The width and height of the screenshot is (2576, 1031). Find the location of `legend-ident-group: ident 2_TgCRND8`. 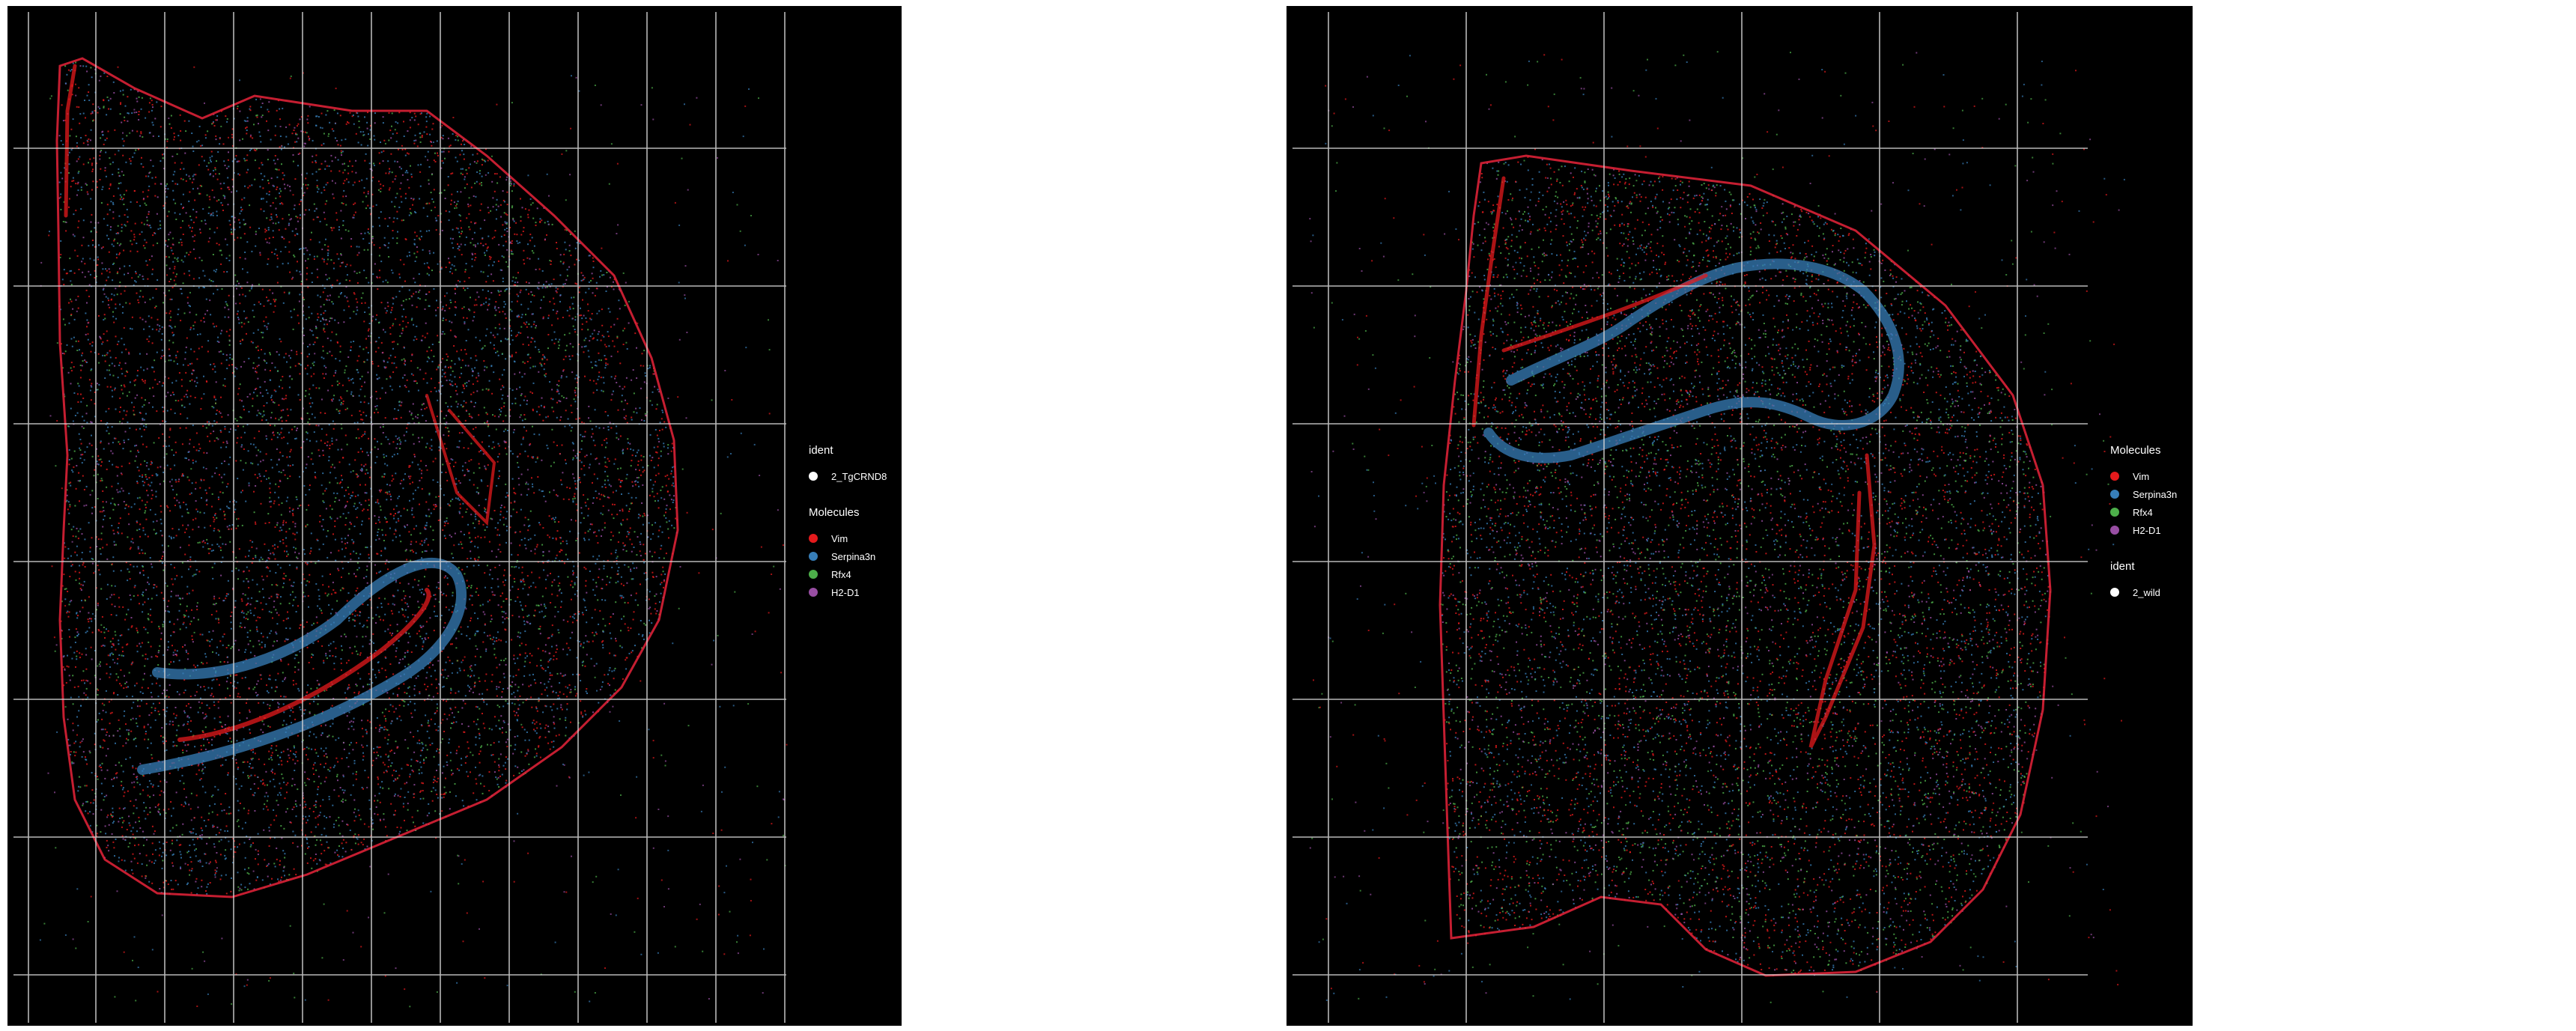

legend-ident-group: ident 2_TgCRND8 is located at coordinates (848, 464).